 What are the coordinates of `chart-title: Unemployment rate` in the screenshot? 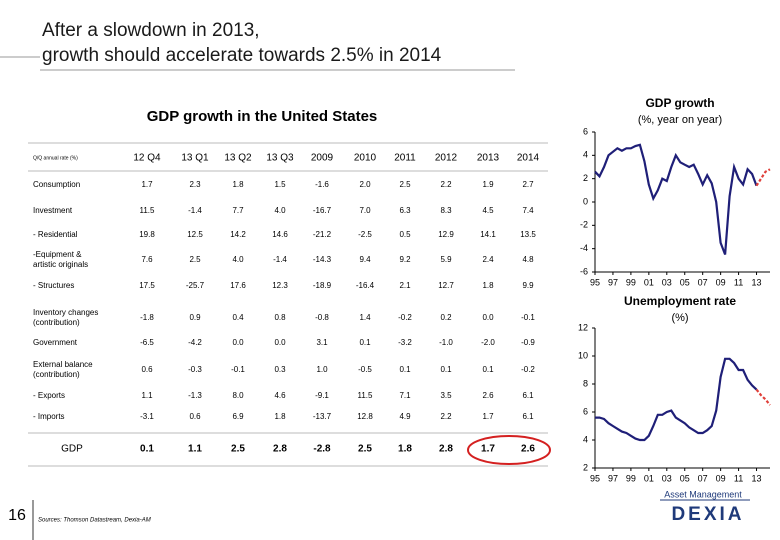 It's located at (680, 301).